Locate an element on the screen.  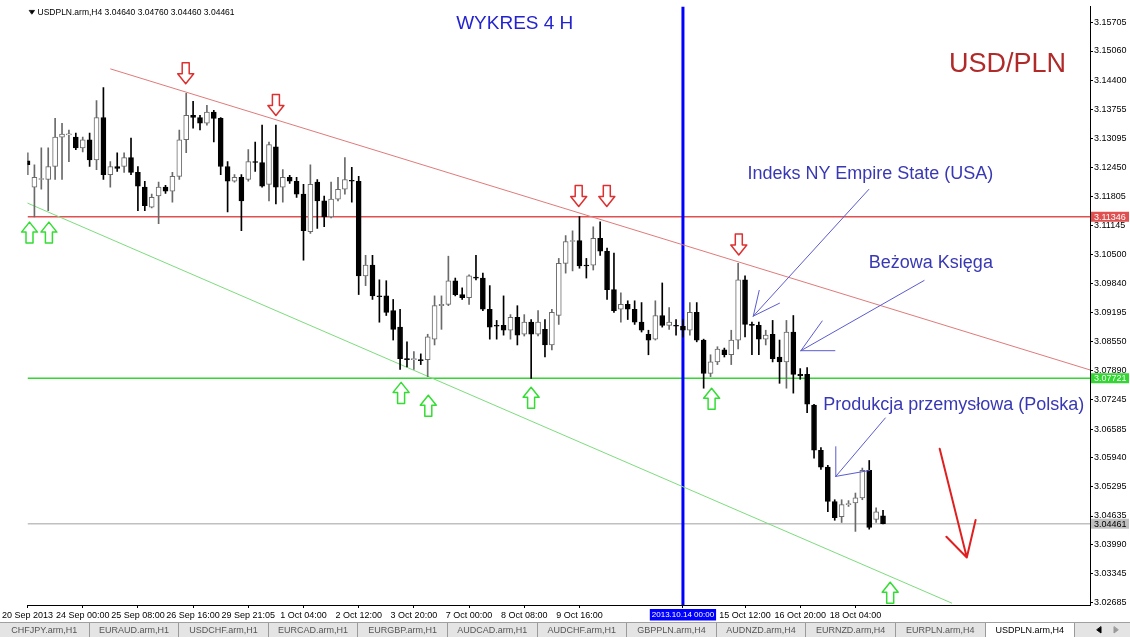
x-tick-label: 9 Oct 16:00 is located at coordinates (579, 614).